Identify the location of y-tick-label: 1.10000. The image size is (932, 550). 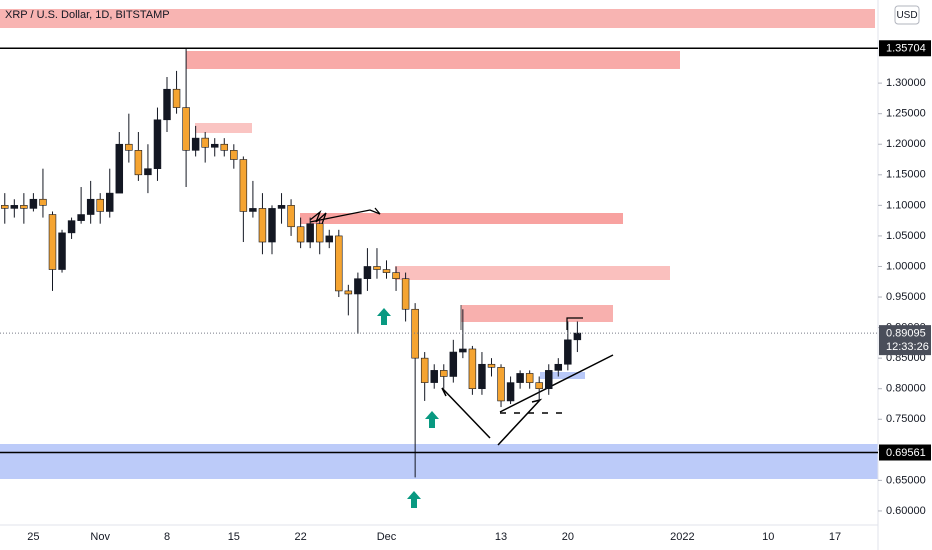
(906, 205).